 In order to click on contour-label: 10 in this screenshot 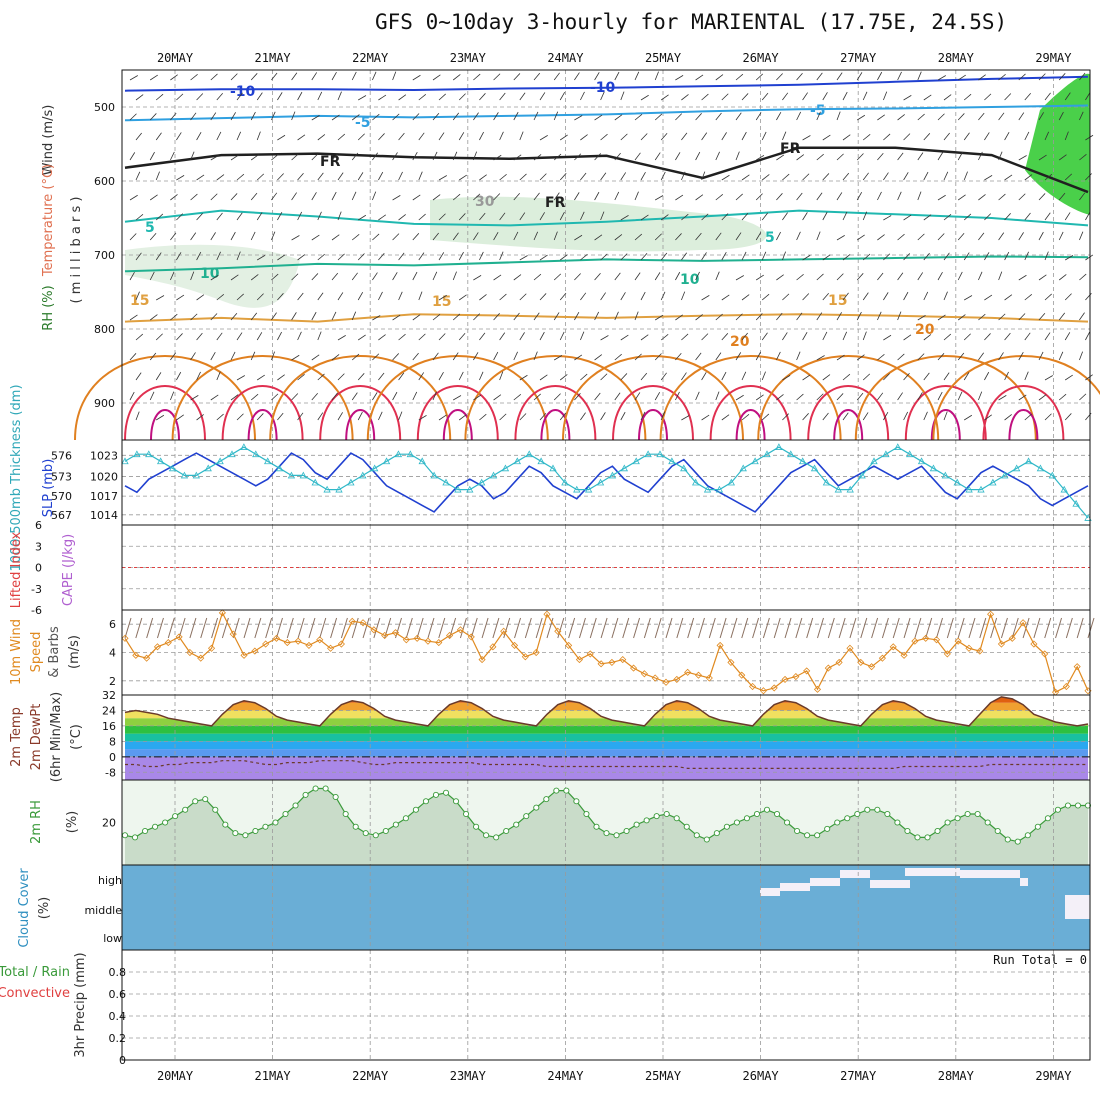, I will do `click(210, 274)`.